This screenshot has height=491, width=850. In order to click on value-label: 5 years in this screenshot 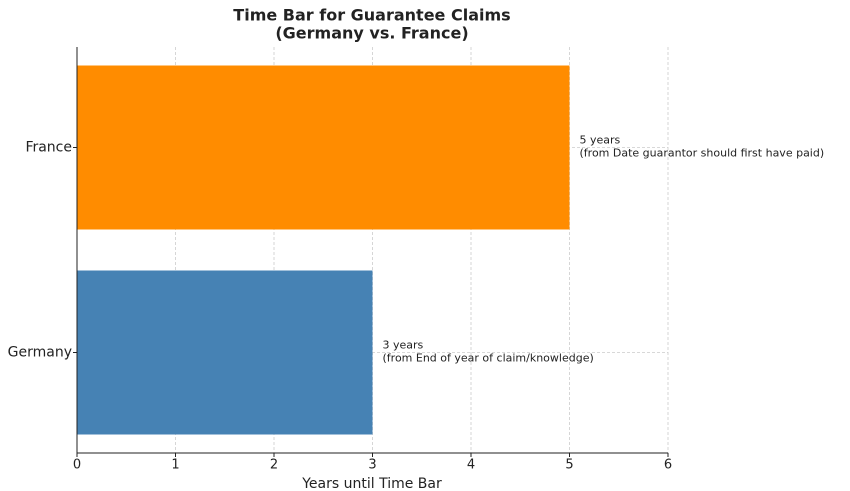, I will do `click(600, 140)`.